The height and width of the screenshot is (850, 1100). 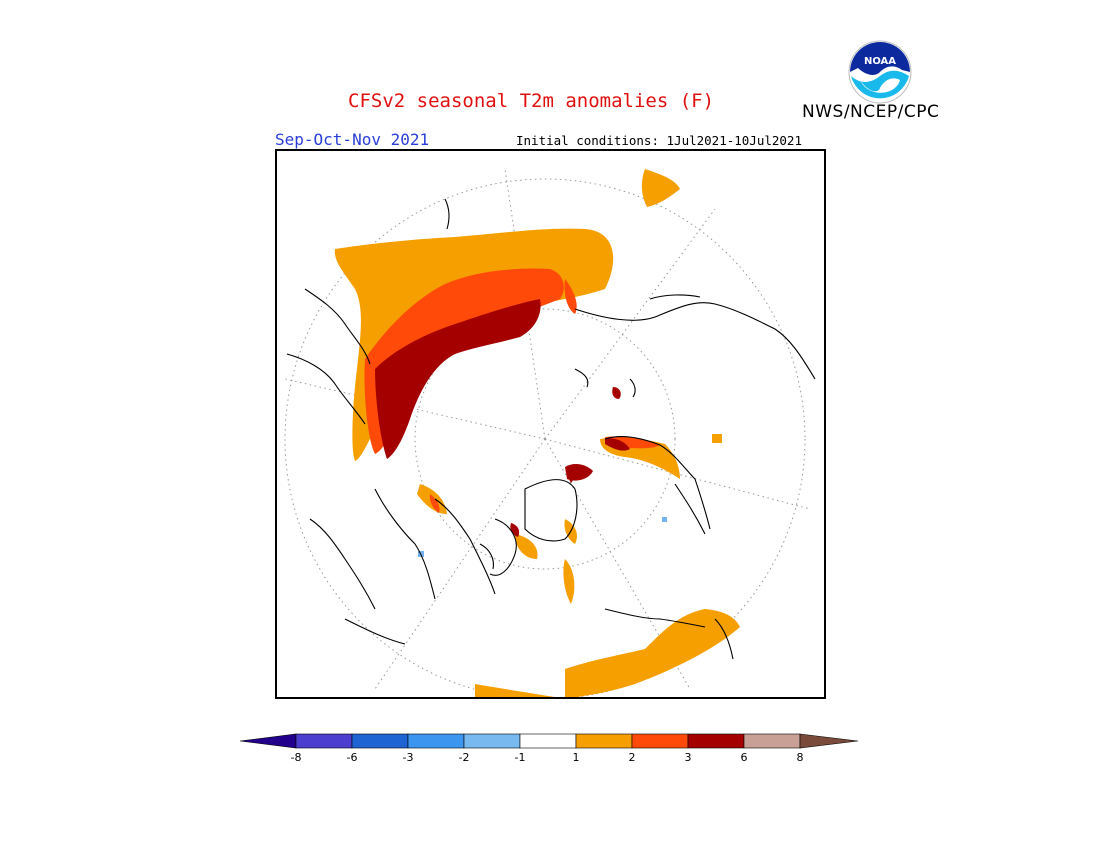 I want to click on colorbar: -8 -6 -3 -2 -1 1 2 3 6 8, so click(x=549, y=748).